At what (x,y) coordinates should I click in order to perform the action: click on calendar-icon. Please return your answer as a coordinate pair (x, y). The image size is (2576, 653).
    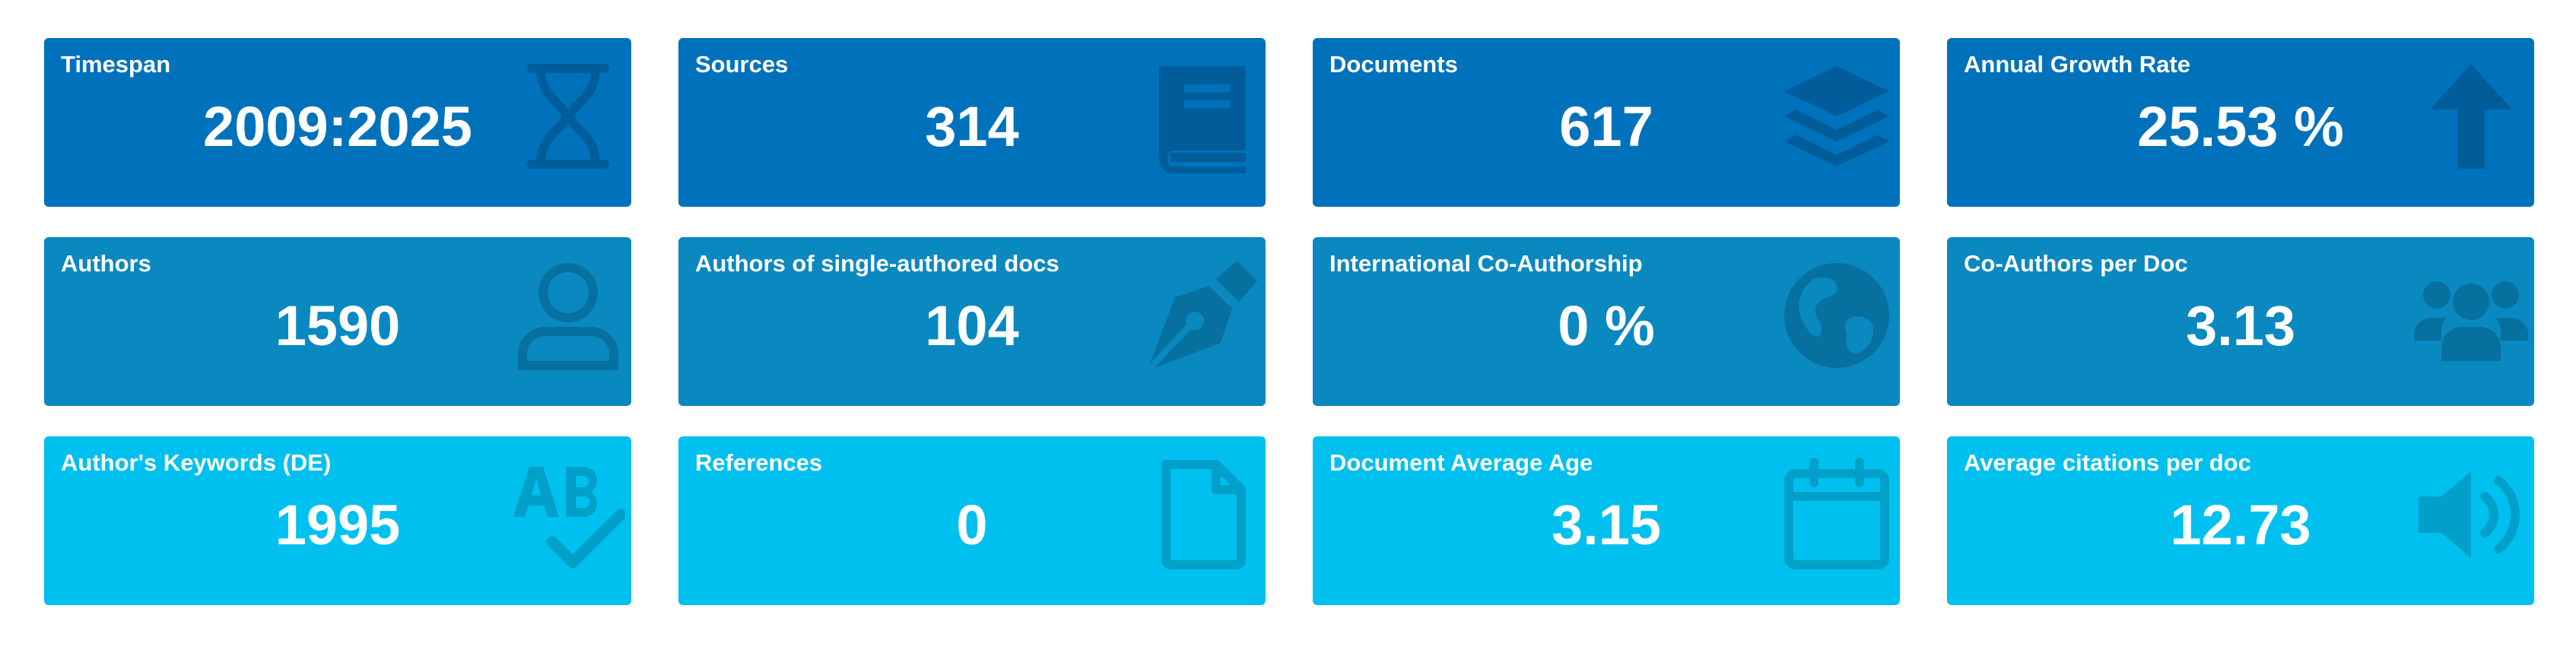
    Looking at the image, I should click on (1837, 515).